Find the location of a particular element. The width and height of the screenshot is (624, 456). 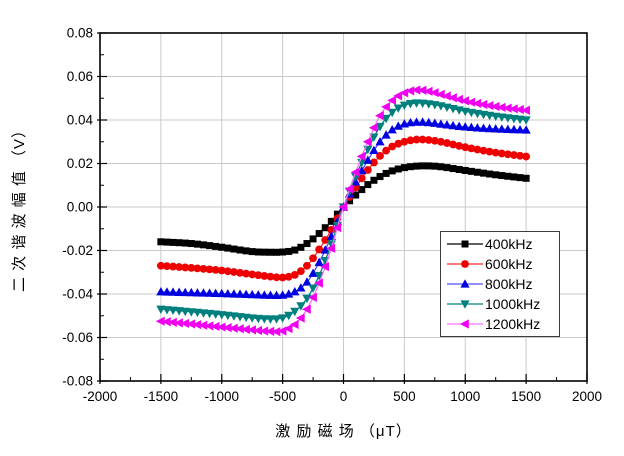

series-400khz is located at coordinates (343, 209).